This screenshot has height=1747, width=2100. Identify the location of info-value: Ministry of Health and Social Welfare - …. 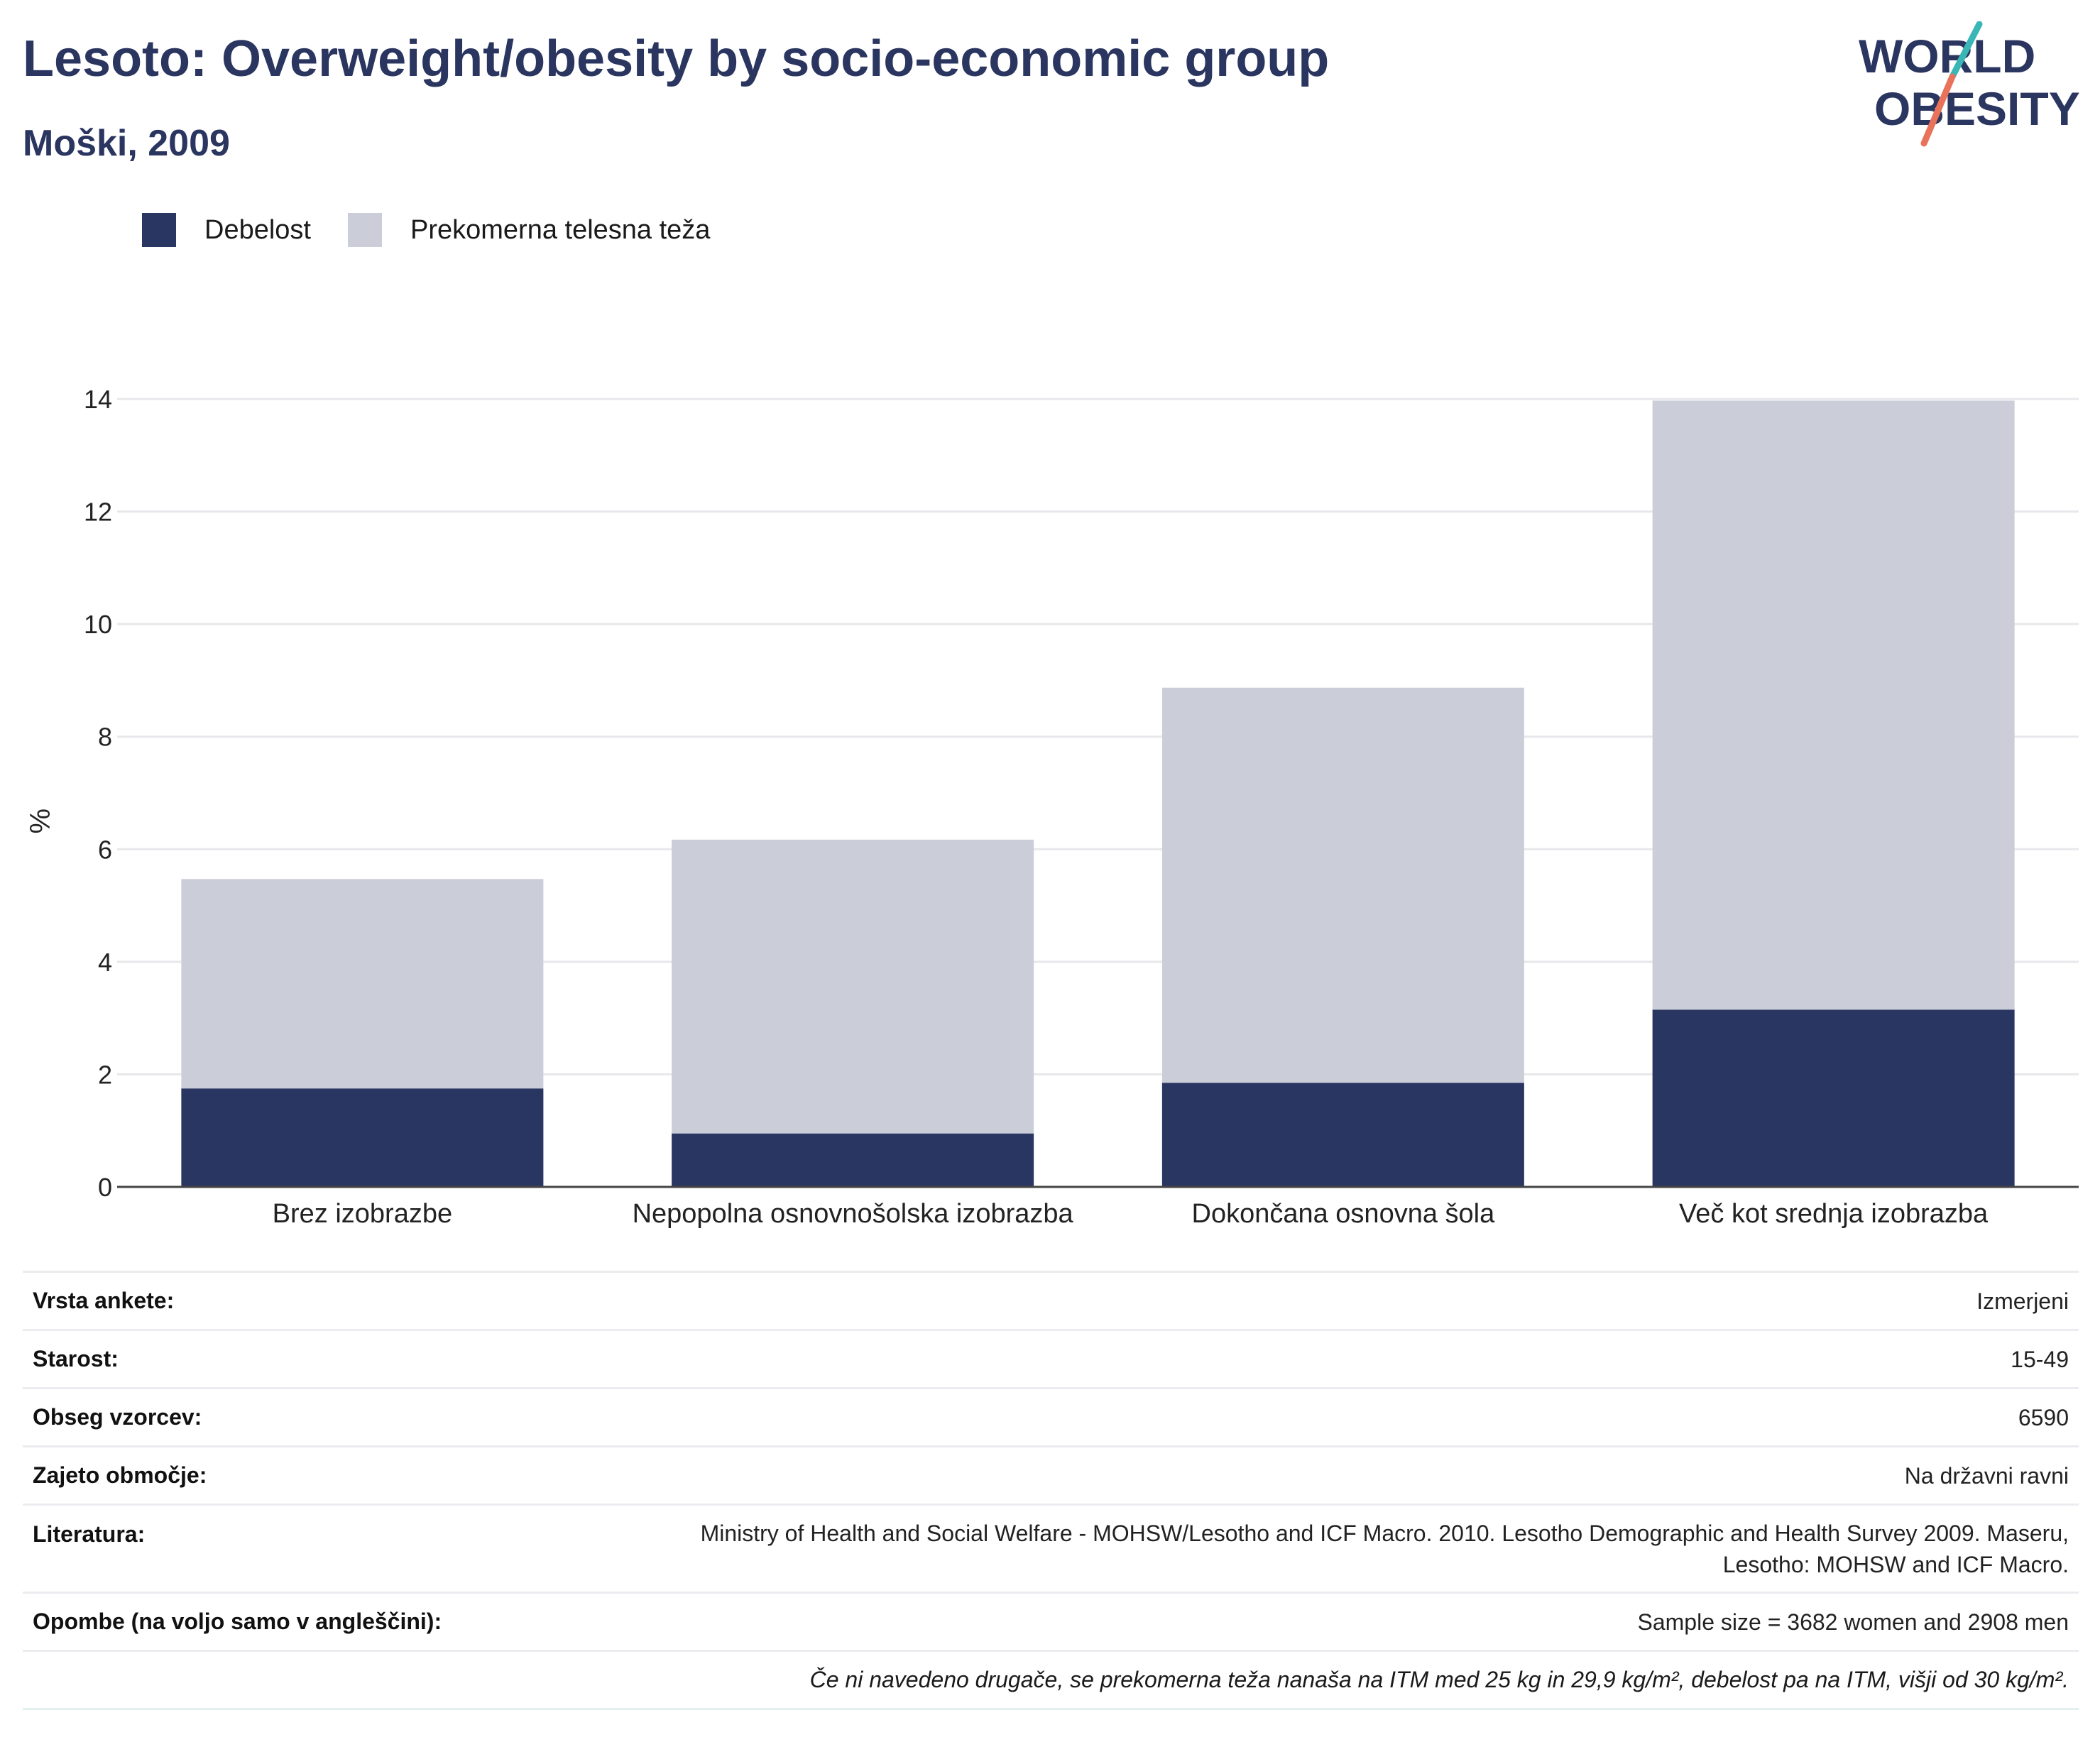
(1293, 1548).